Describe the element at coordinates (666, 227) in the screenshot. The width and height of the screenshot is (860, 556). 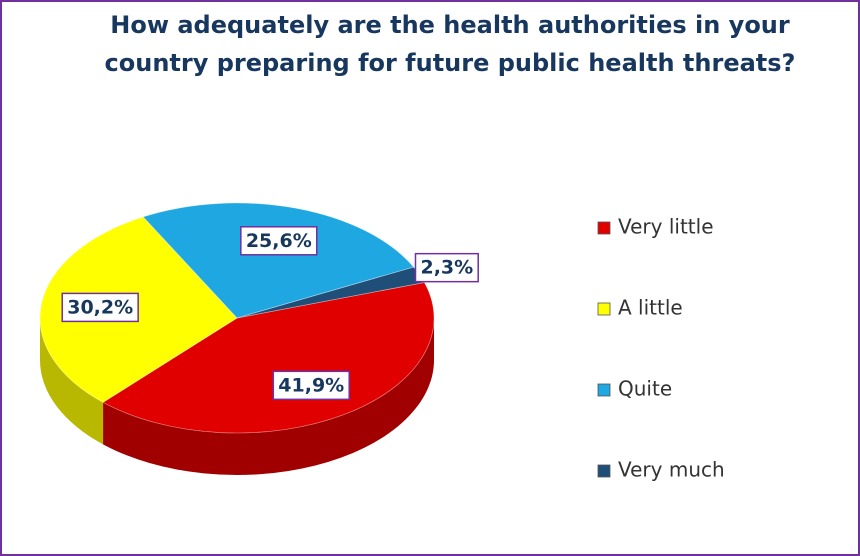
I see `legend-label: Very little` at that location.